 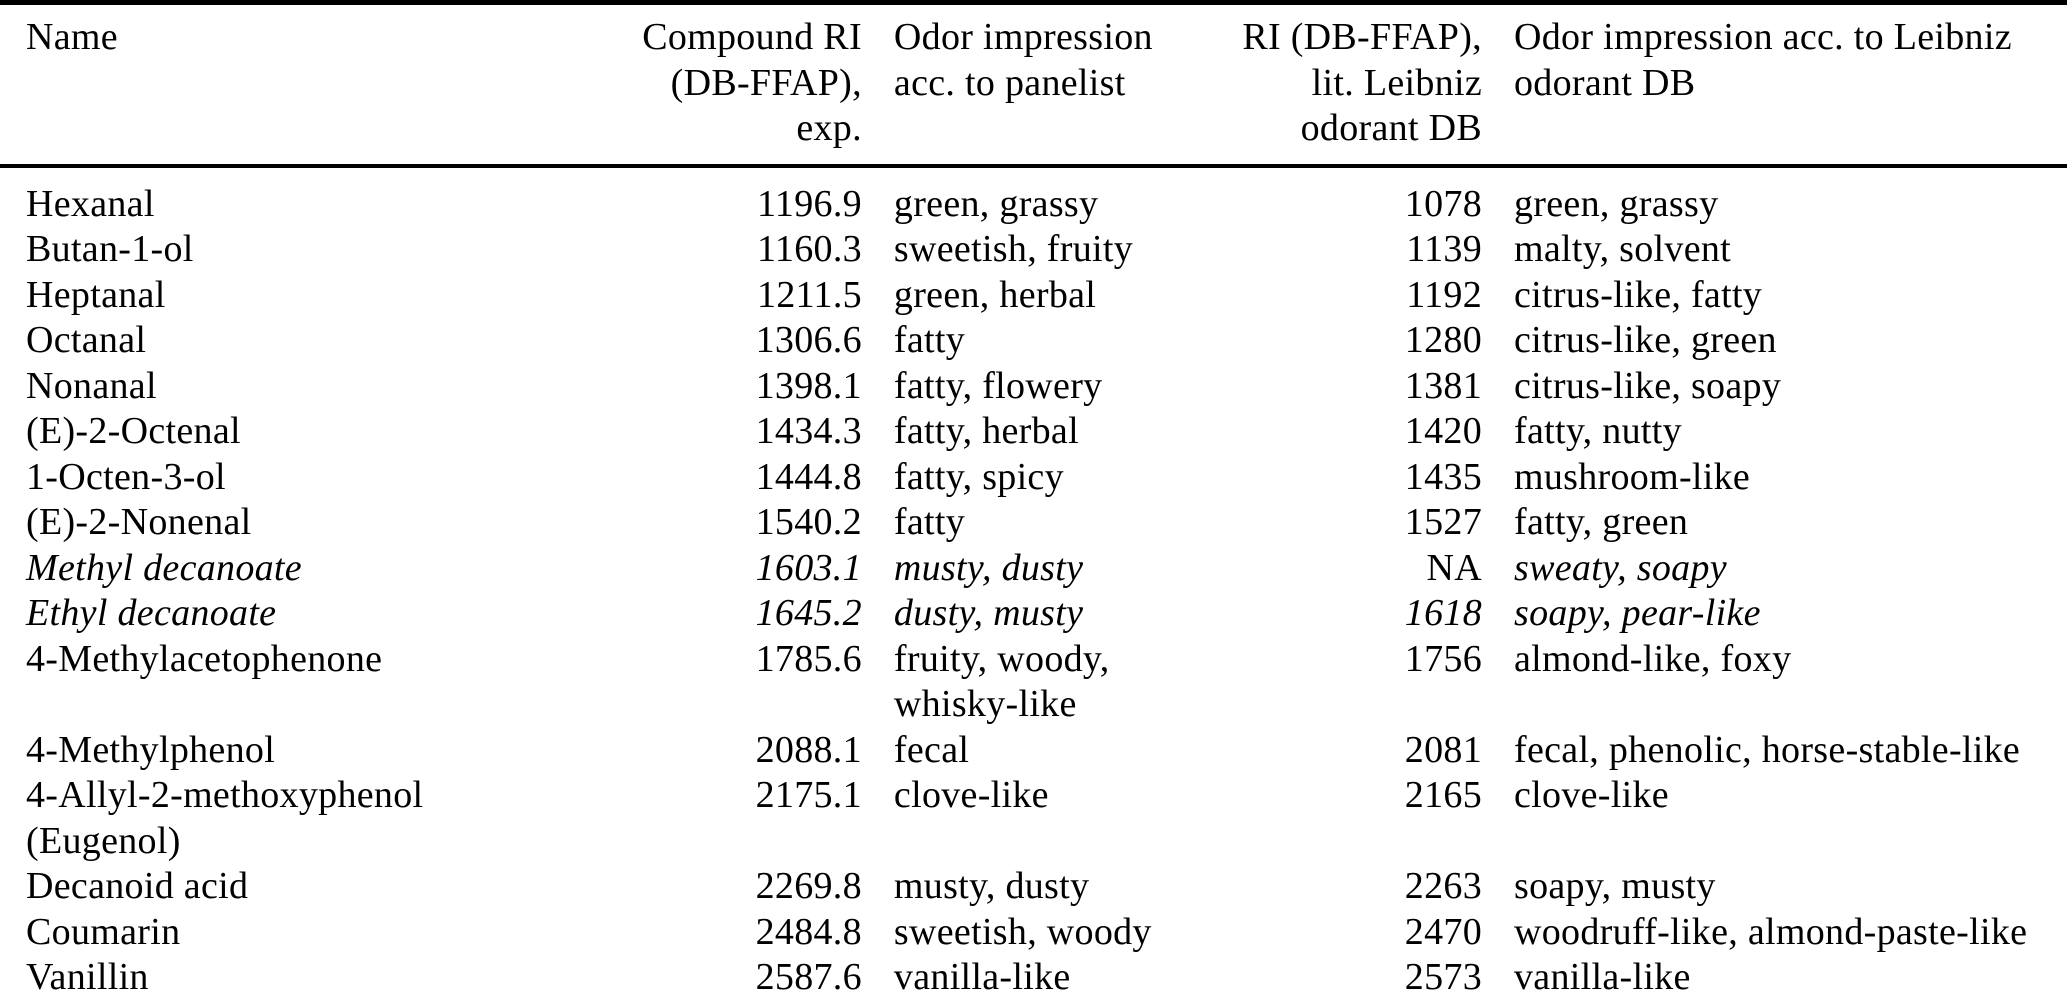 What do you see at coordinates (978, 476) in the screenshot?
I see `odor-panelist-cell: fatty, spicy` at bounding box center [978, 476].